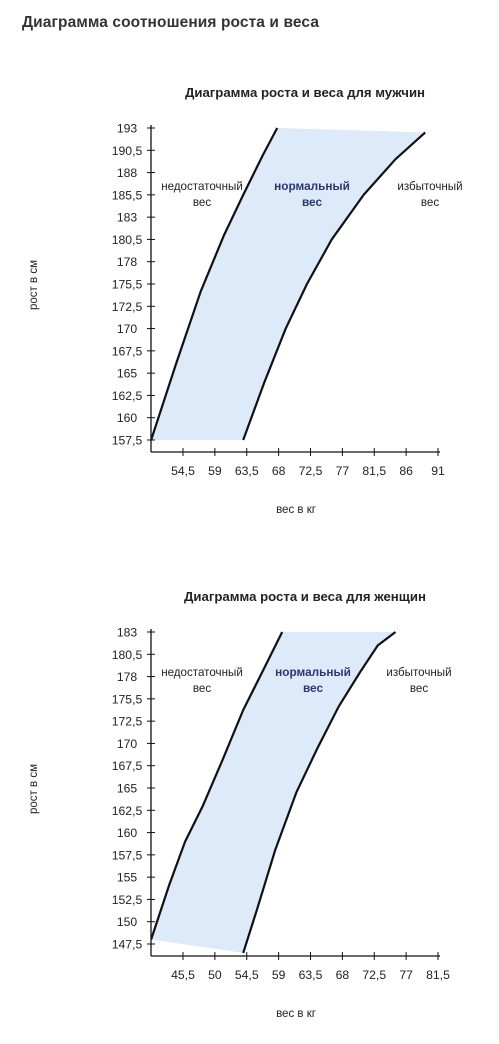 The height and width of the screenshot is (1044, 499). I want to click on x-tick-label: 50, so click(215, 975).